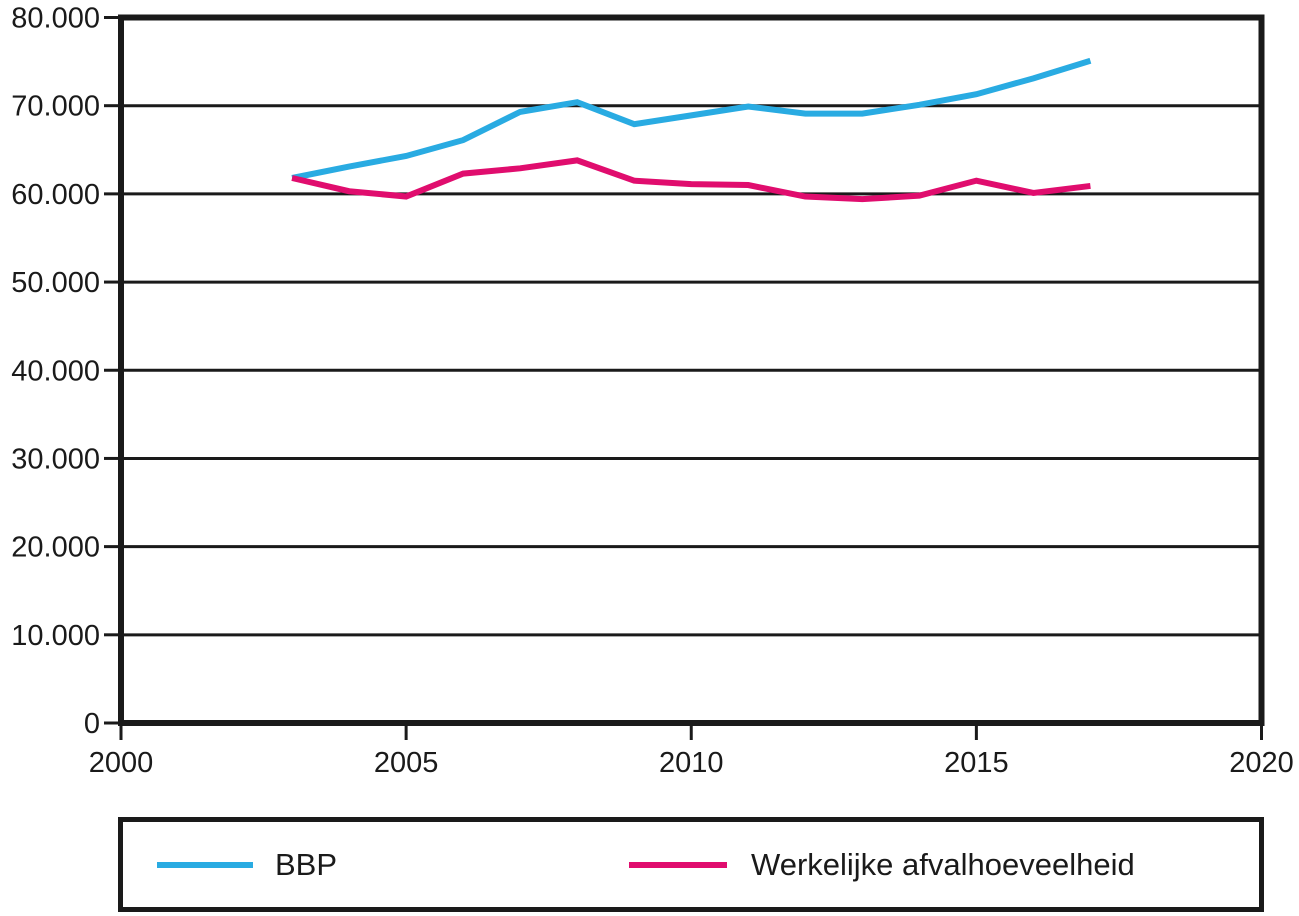  Describe the element at coordinates (1261, 763) in the screenshot. I see `x-tick-label: 2020` at that location.